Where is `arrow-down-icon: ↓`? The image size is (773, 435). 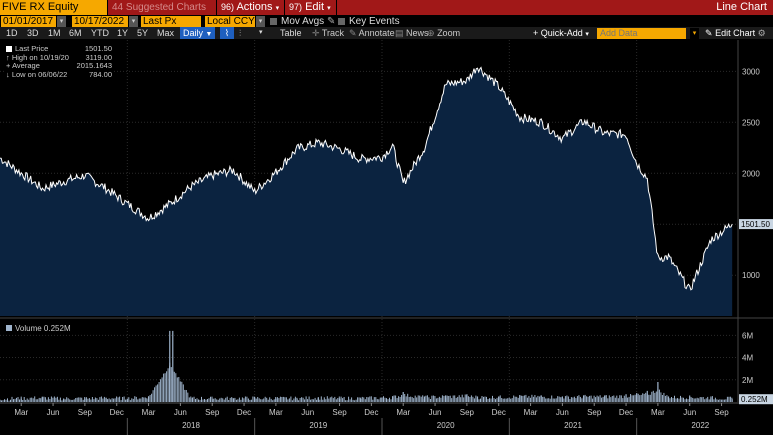 arrow-down-icon: ↓ is located at coordinates (8, 74).